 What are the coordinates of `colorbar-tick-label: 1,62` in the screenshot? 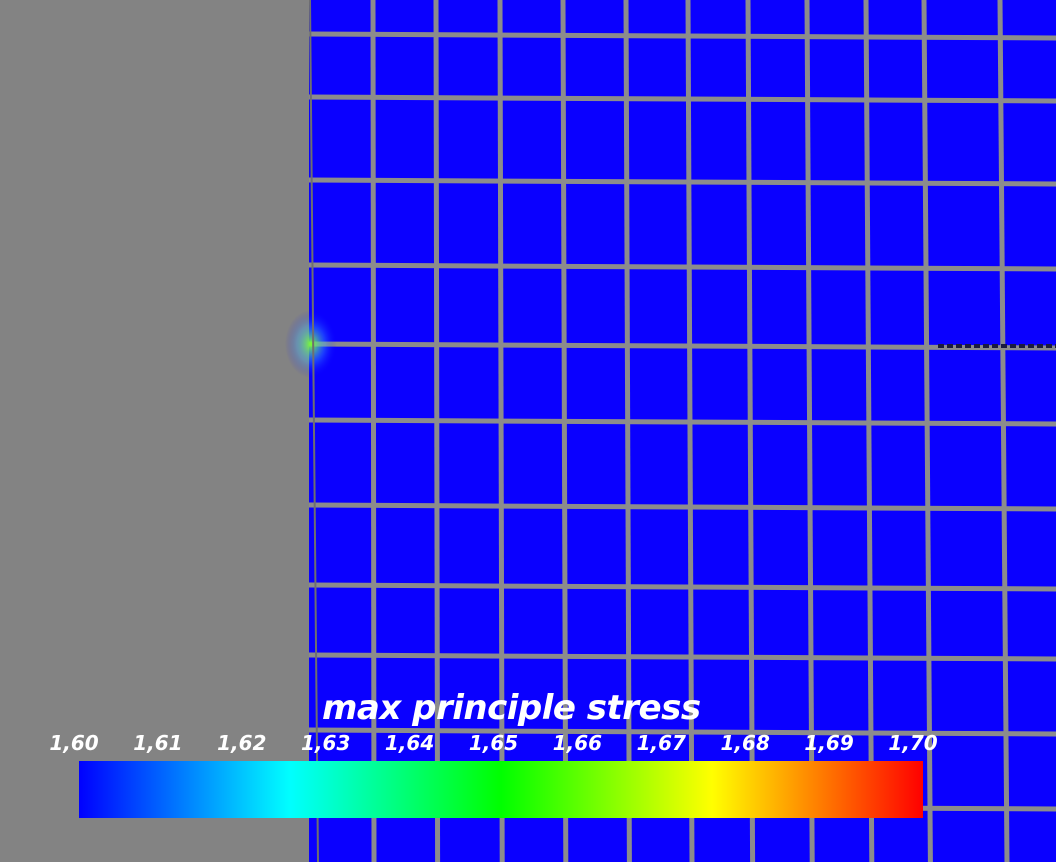 It's located at (242, 743).